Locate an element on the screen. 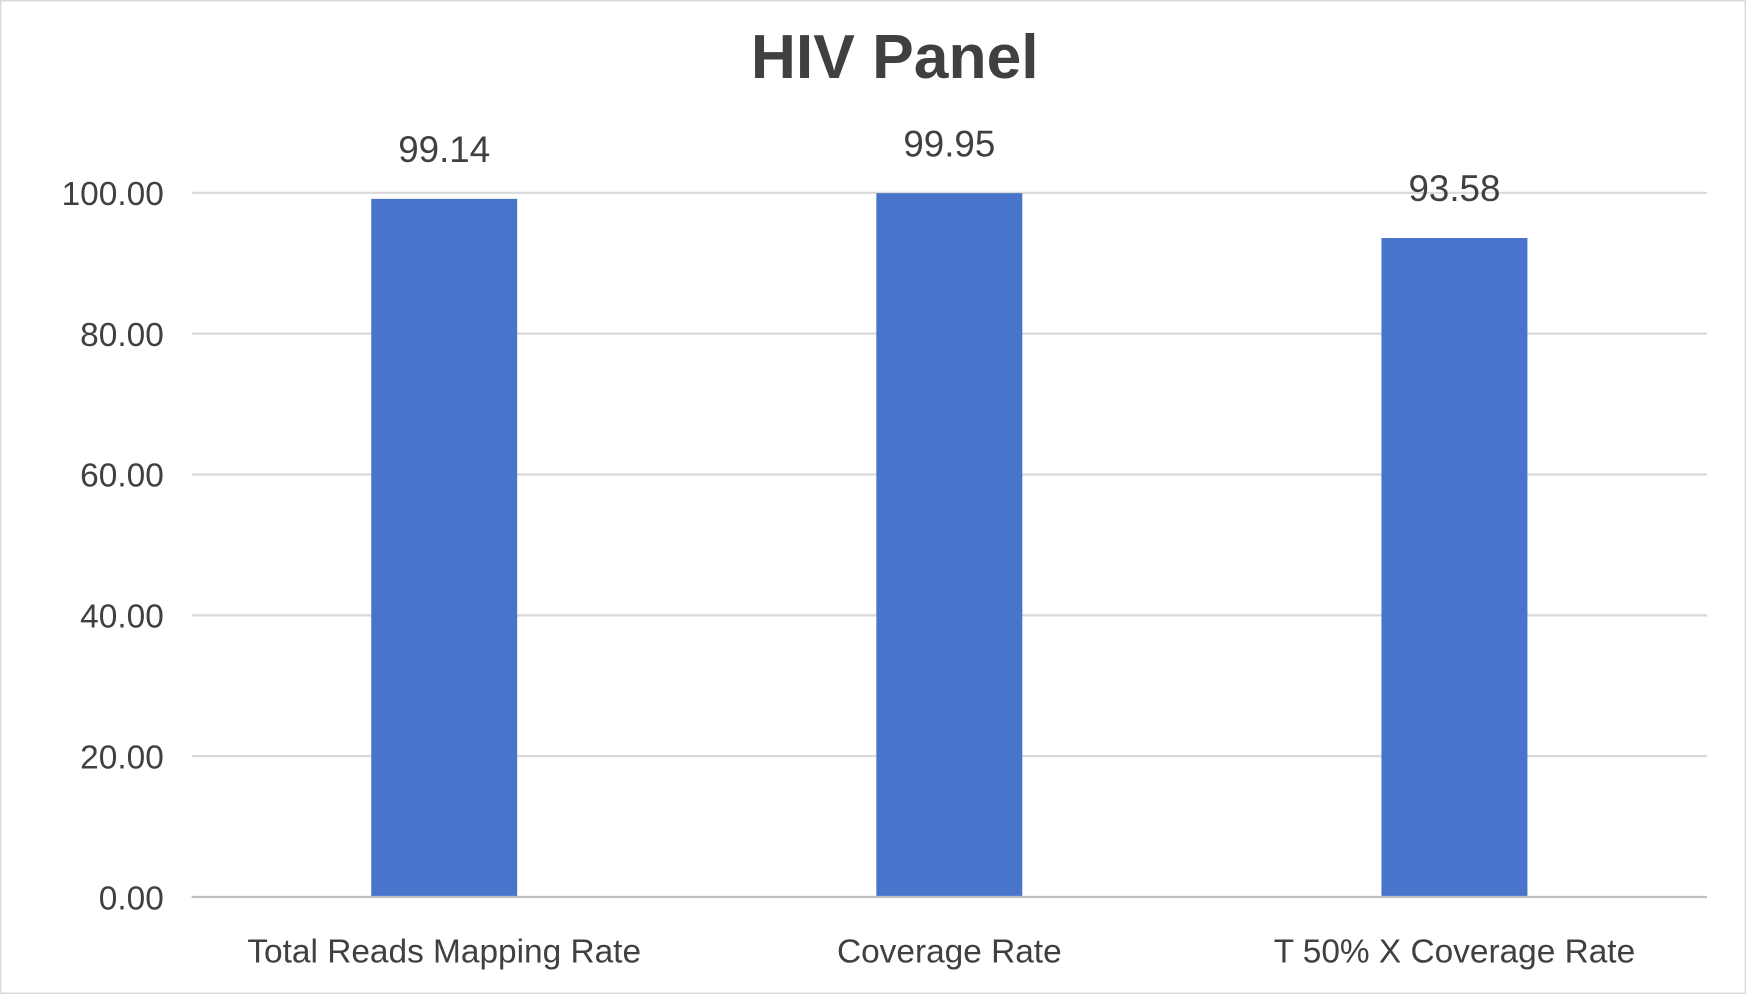 The height and width of the screenshot is (994, 1746). x-category-label: Total Reads Mapping Rate is located at coordinates (444, 952).